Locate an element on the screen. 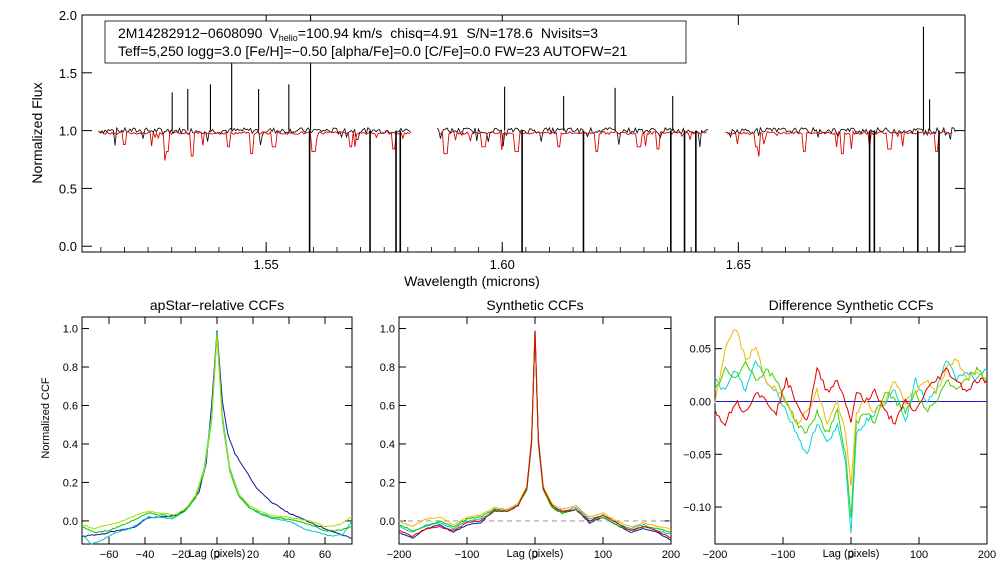 The image size is (1008, 576). apstar-ccf-frame is located at coordinates (217, 430).